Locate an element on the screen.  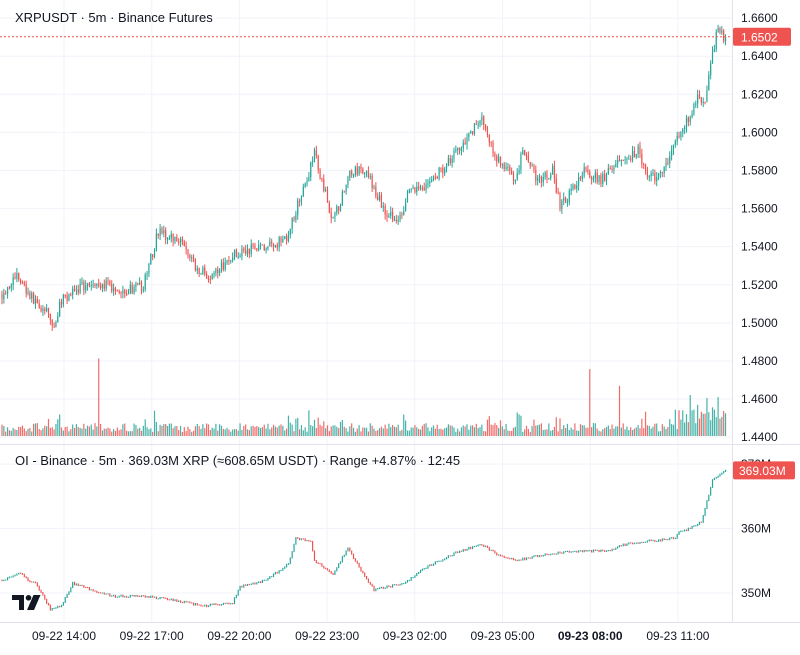
oi-last-value-badge-bg is located at coordinates (764, 470).